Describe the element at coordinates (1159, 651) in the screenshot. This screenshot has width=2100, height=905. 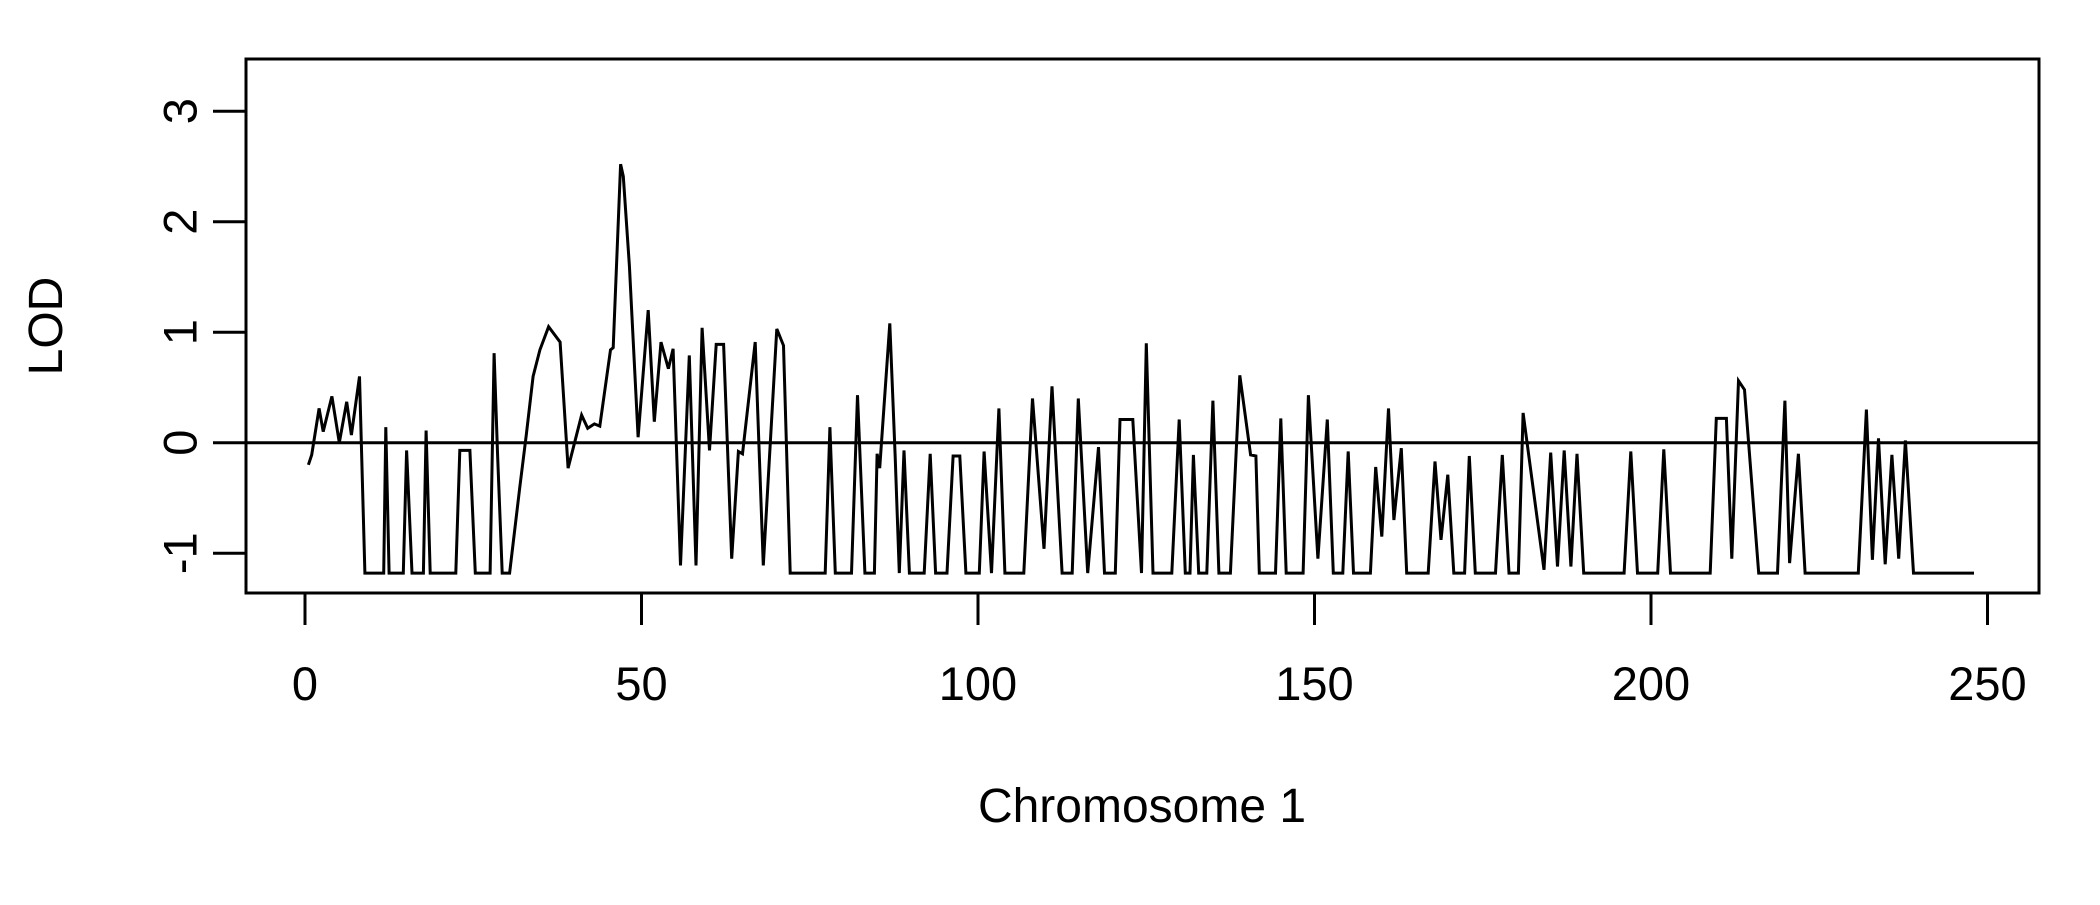
I see `x-axis: 0 50 100 150 200 250` at that location.